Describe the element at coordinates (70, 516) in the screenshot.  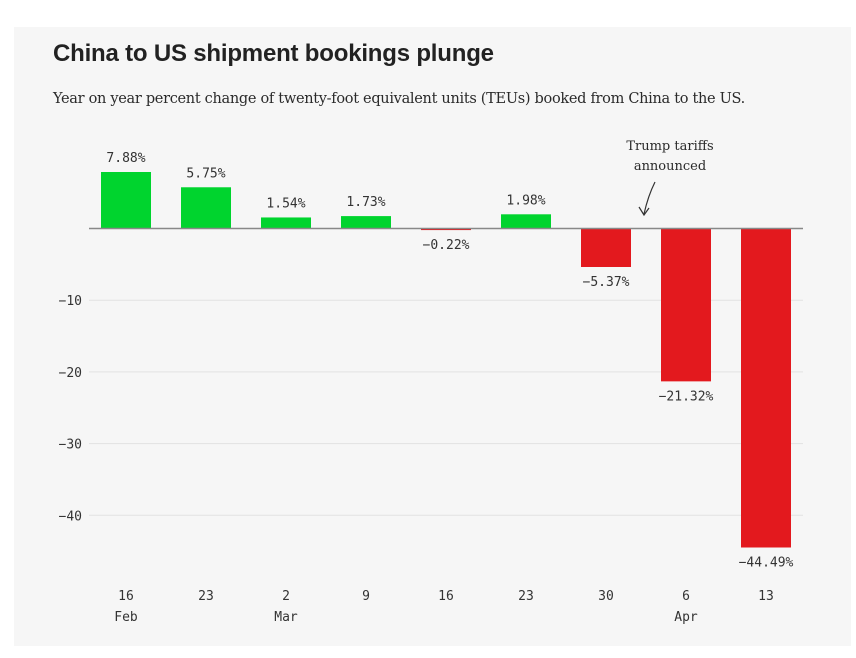
I see `y-tick-label: −40` at that location.